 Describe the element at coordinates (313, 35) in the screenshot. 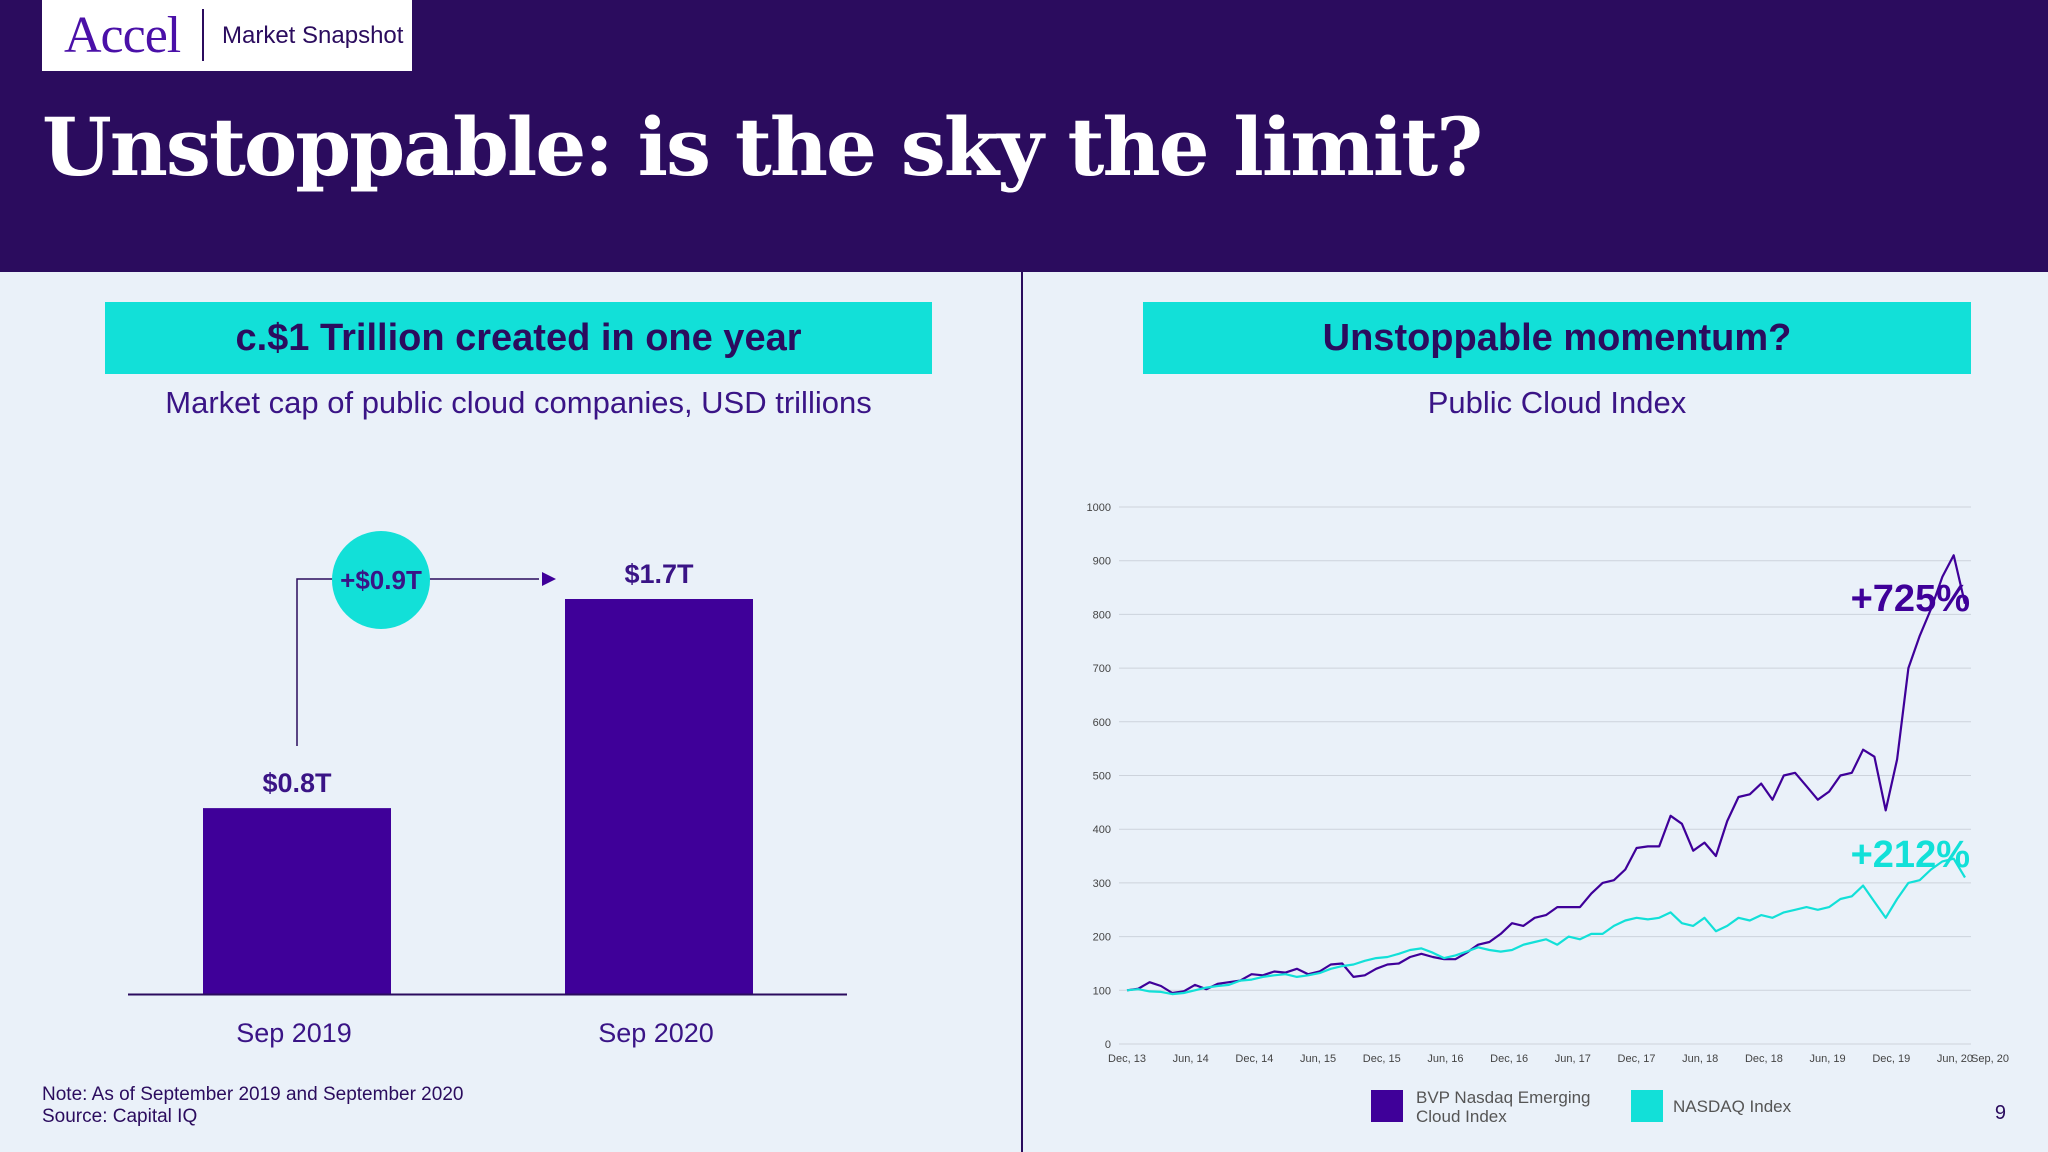

I see `section-label: Market Snapshot` at that location.